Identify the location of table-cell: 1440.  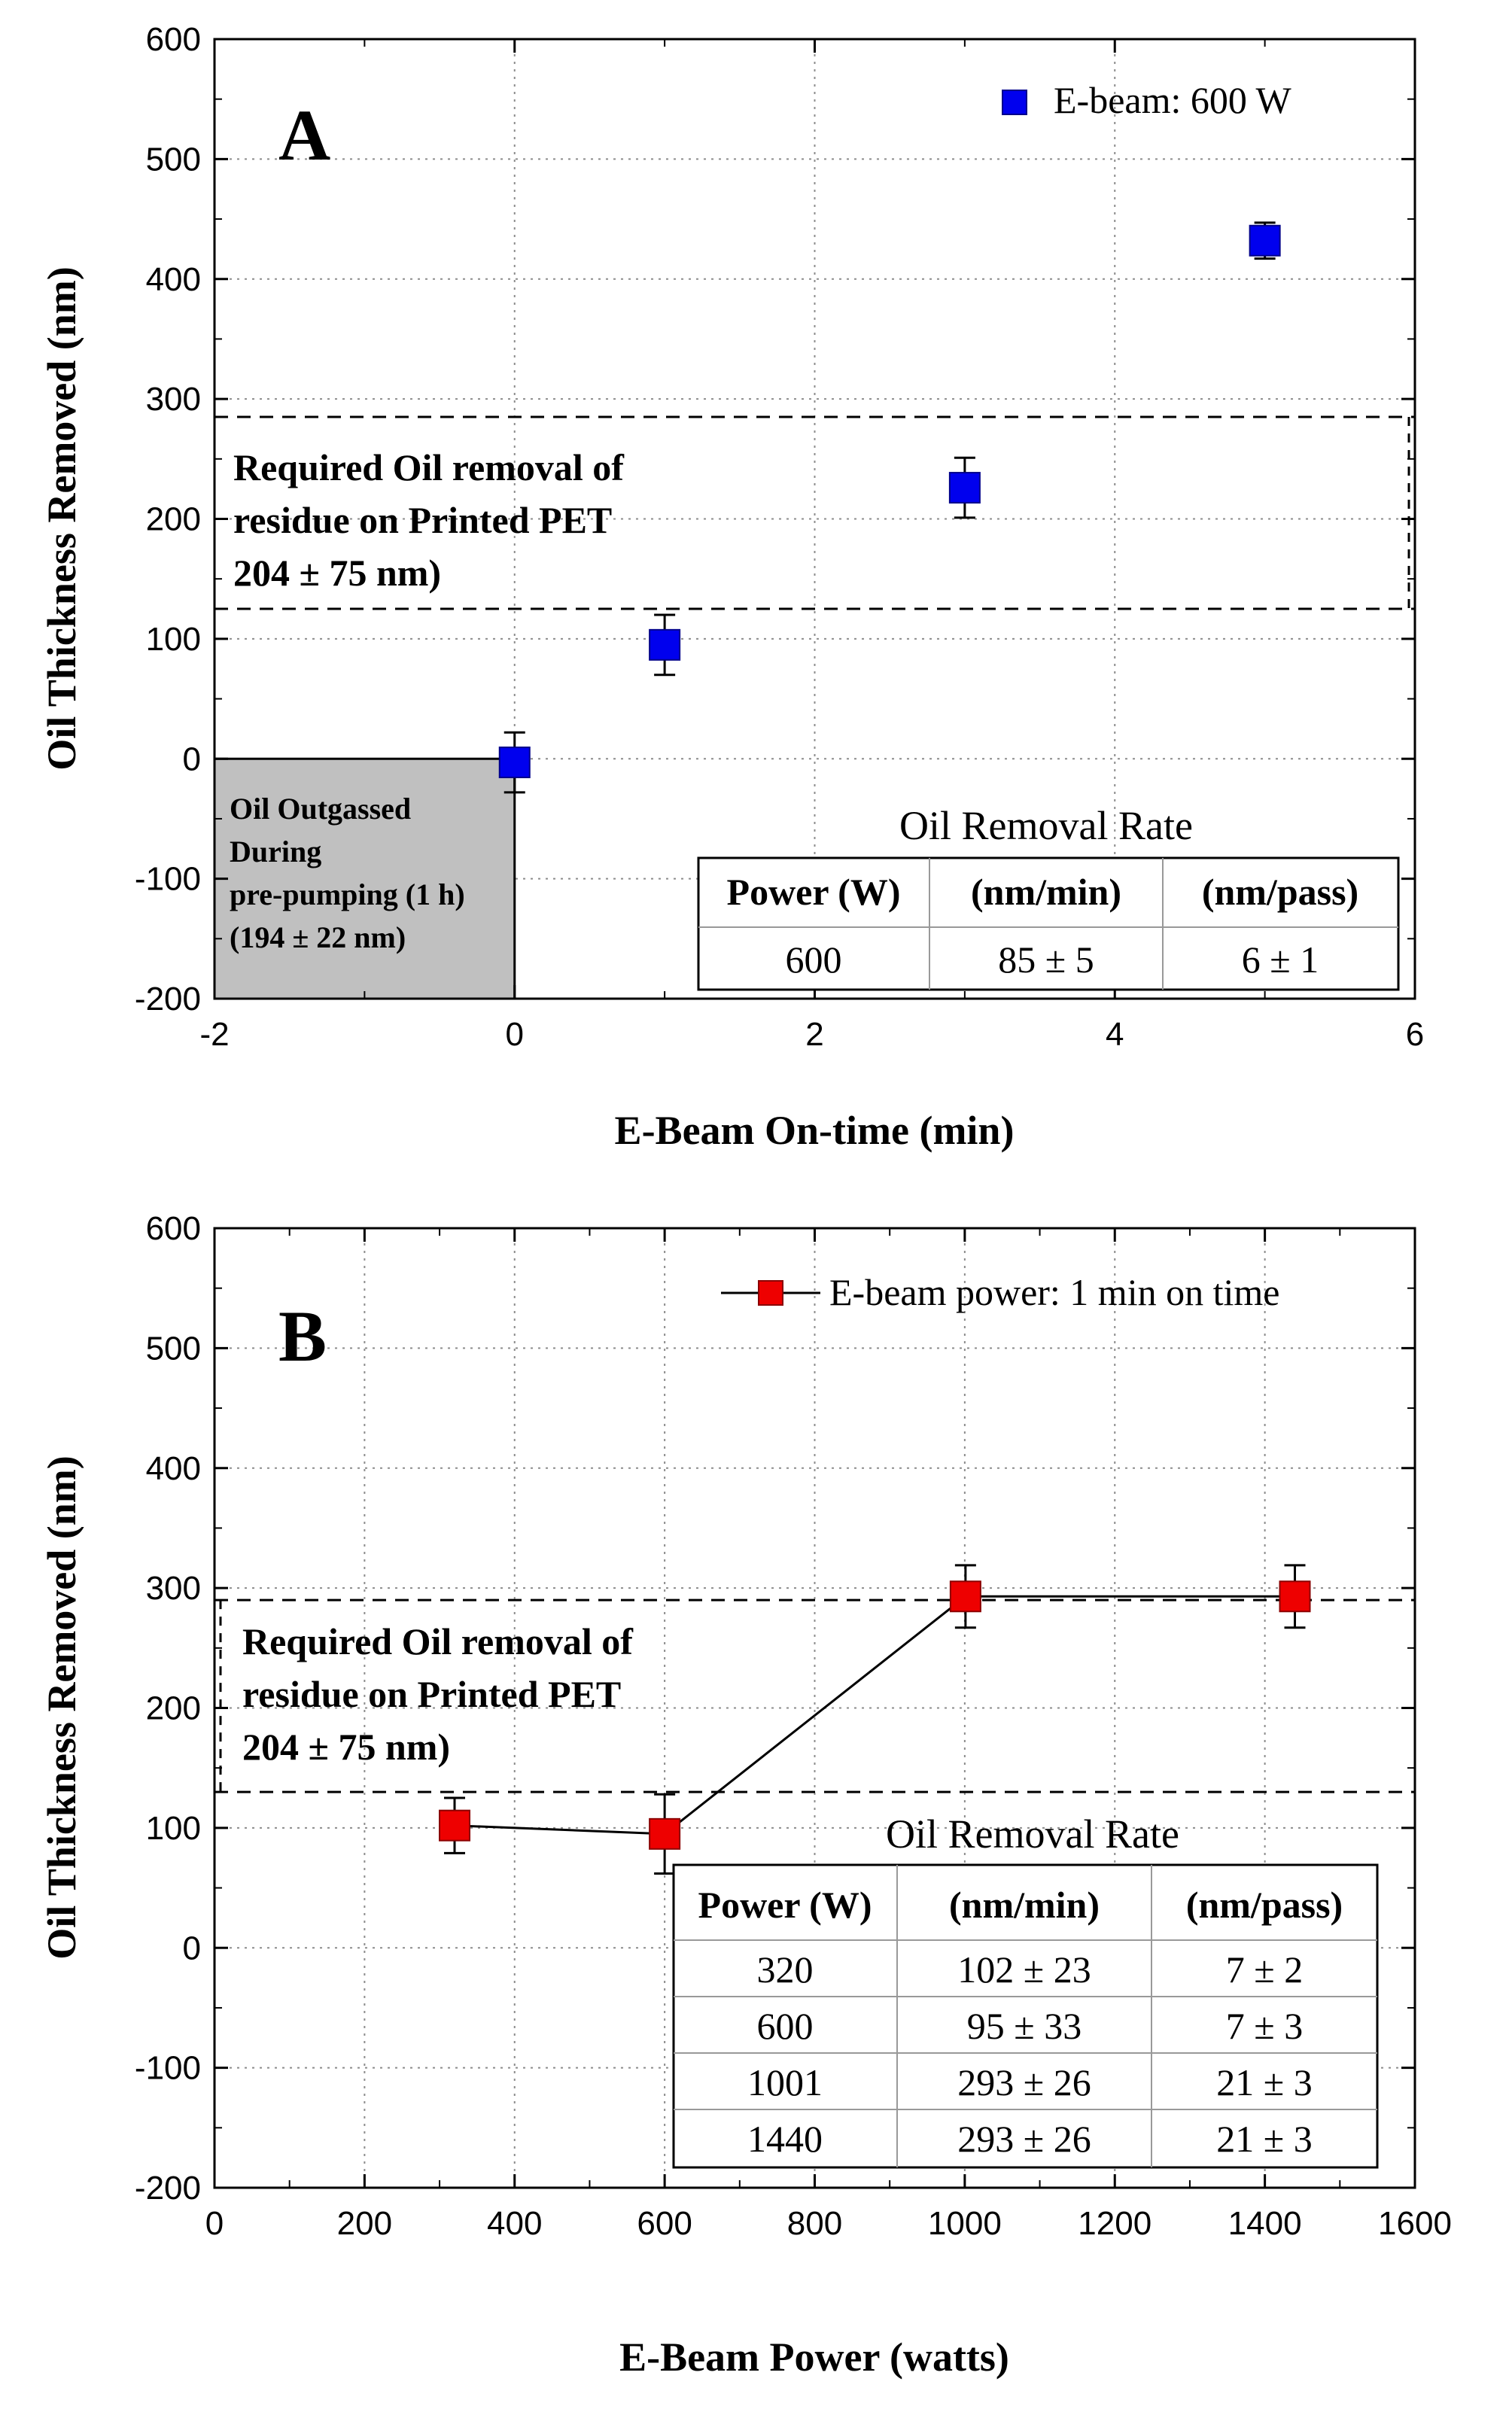
(785, 2139).